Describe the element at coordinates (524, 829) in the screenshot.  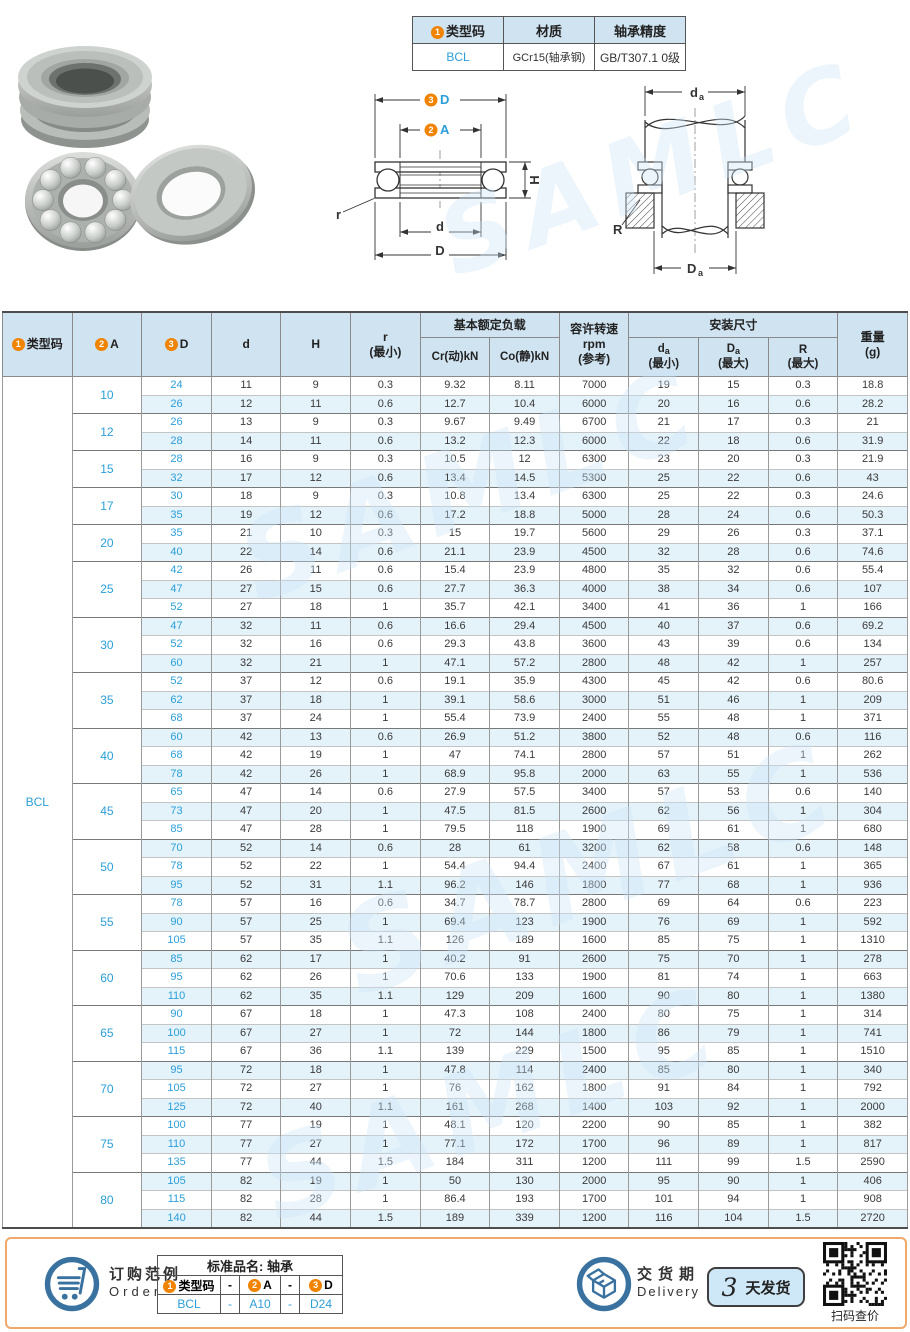
I see `spec-cell: 118` at that location.